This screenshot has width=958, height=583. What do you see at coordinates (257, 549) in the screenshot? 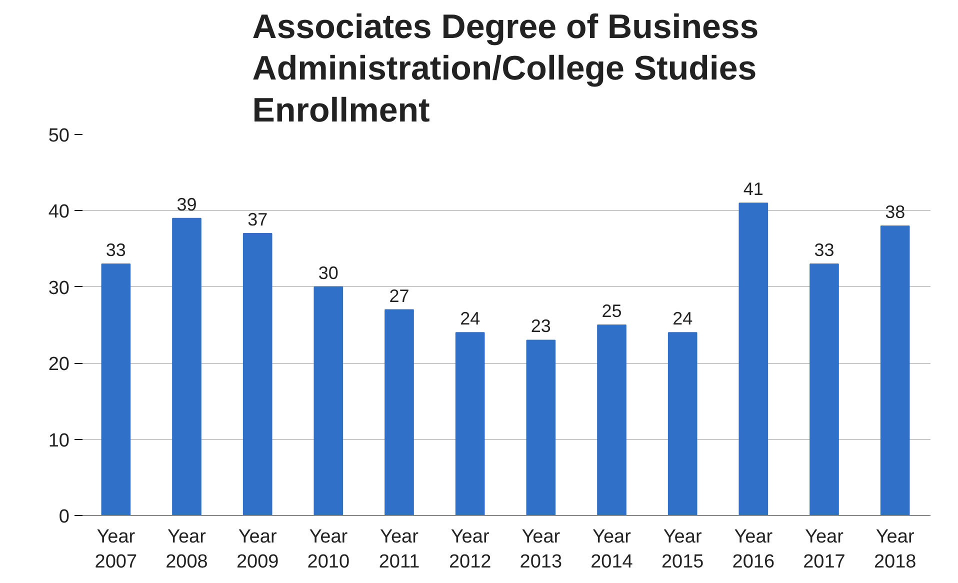
I see `x-tick-label: Year 2009` at bounding box center [257, 549].